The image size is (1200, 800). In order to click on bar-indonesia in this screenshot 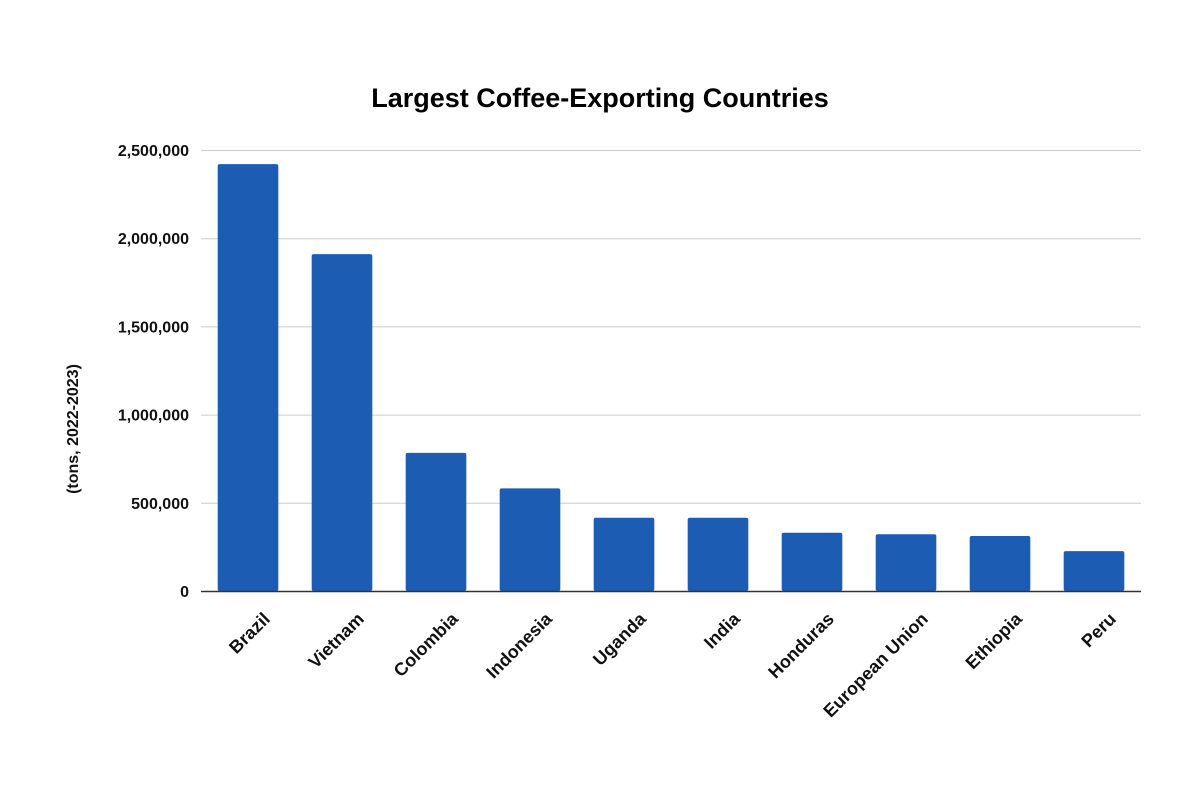, I will do `click(530, 539)`.